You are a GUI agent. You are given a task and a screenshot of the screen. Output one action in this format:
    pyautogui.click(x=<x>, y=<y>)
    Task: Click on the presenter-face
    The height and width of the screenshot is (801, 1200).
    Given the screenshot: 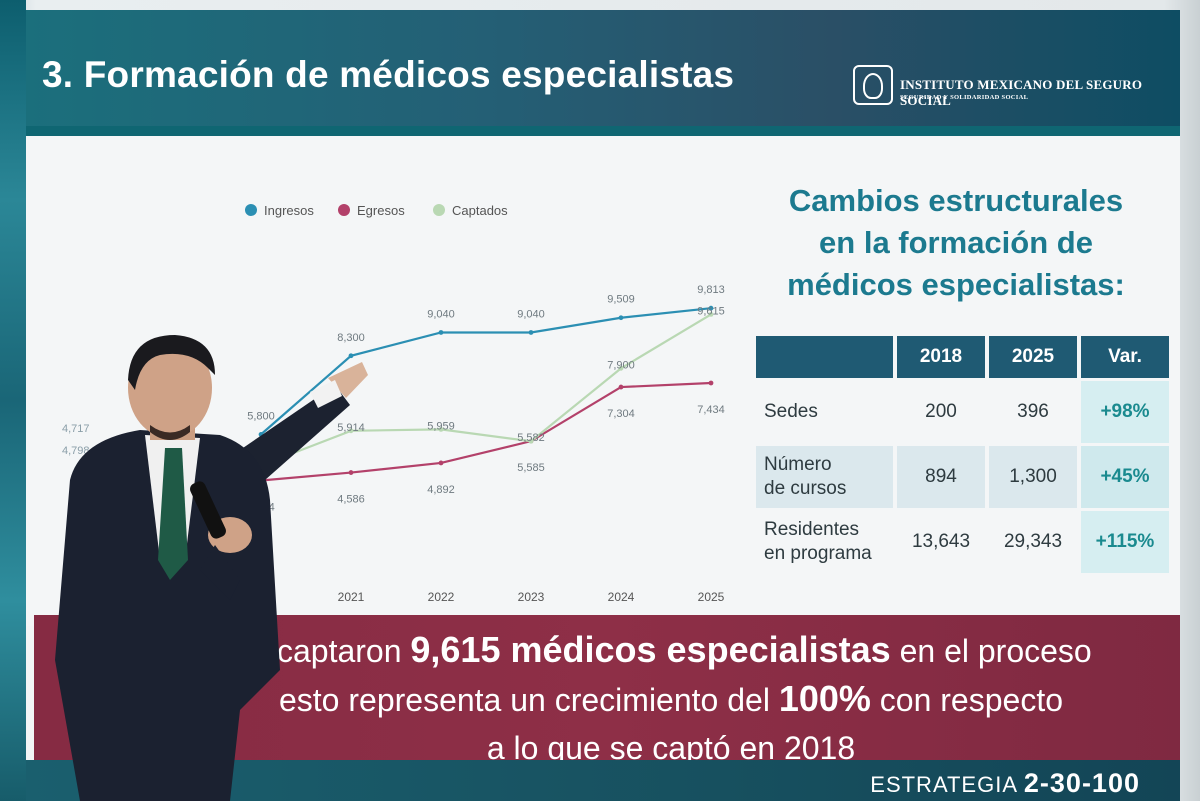 What is the action you would take?
    pyautogui.click(x=170, y=388)
    